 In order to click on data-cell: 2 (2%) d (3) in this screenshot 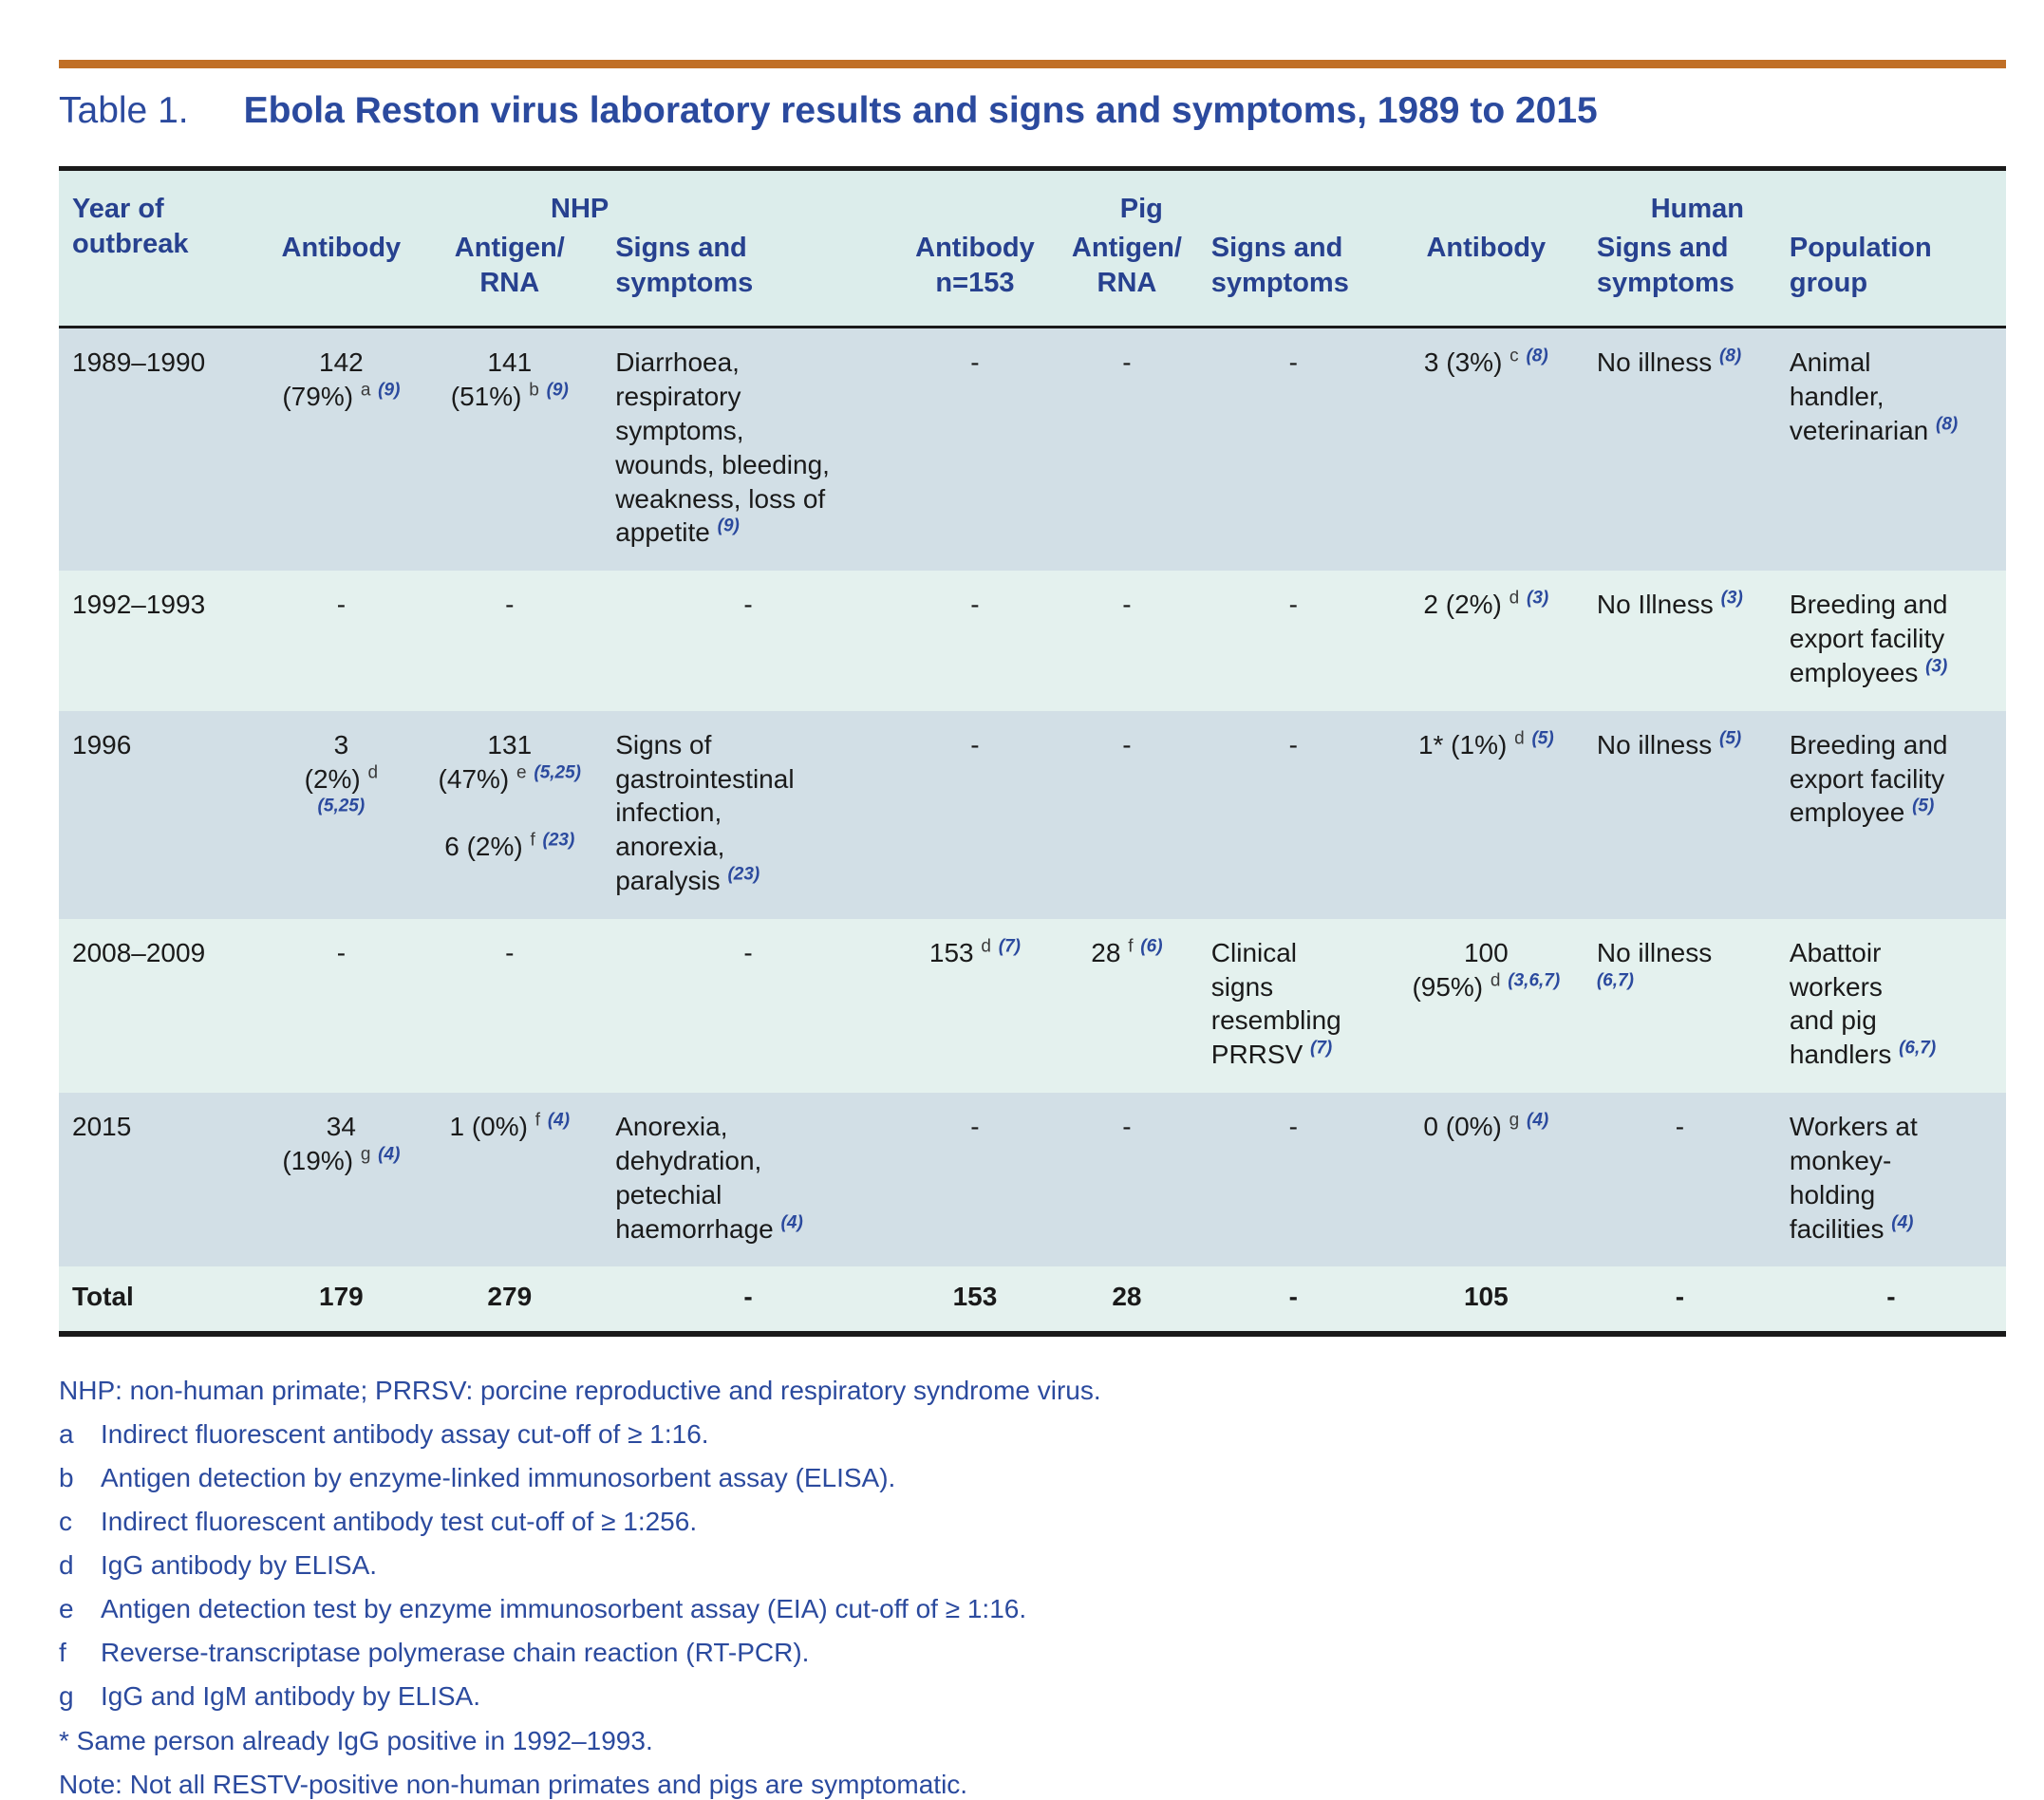, I will do `click(1486, 604)`.